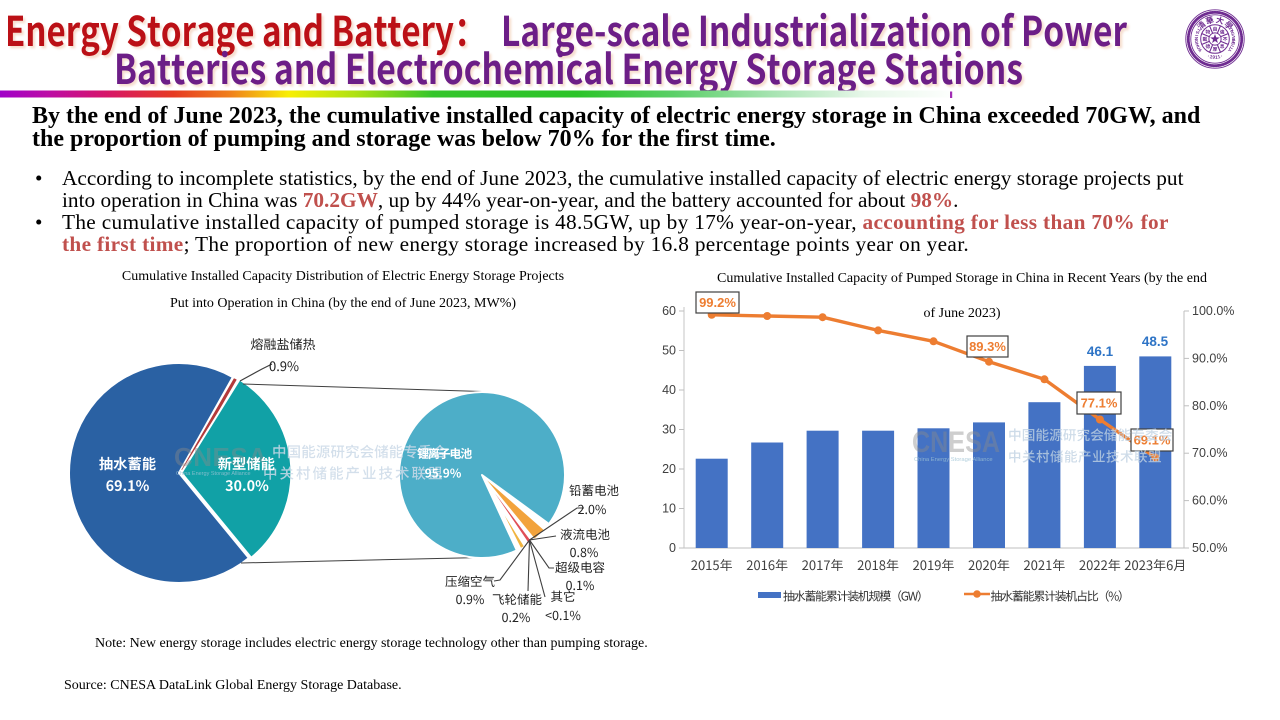 The image size is (1280, 720). I want to click on svg-text: R, so click(1233, 41).